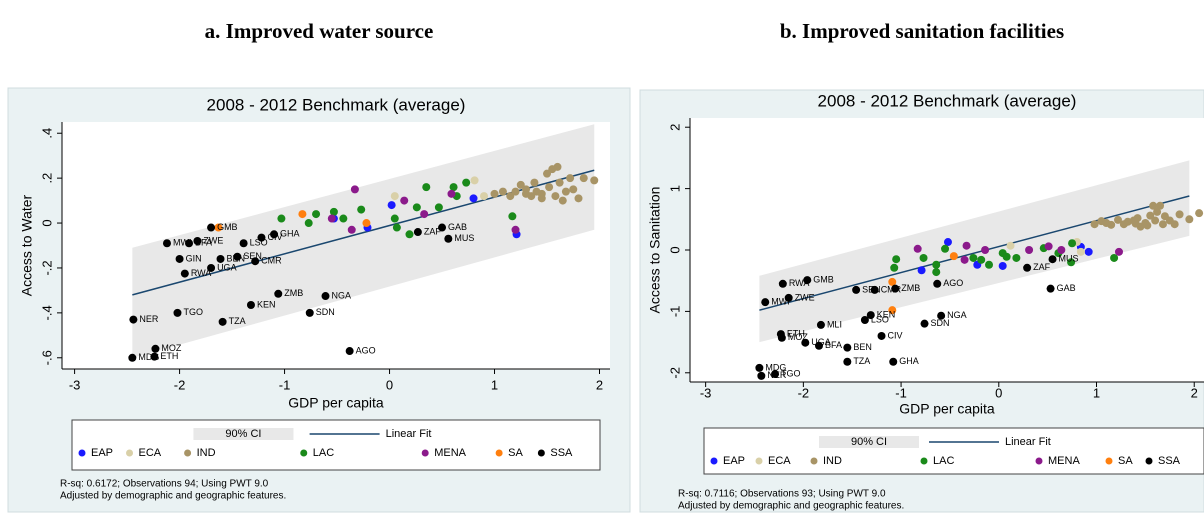 Image resolution: width=1204 pixels, height=519 pixels. I want to click on y-tick-label: .2, so click(46, 178).